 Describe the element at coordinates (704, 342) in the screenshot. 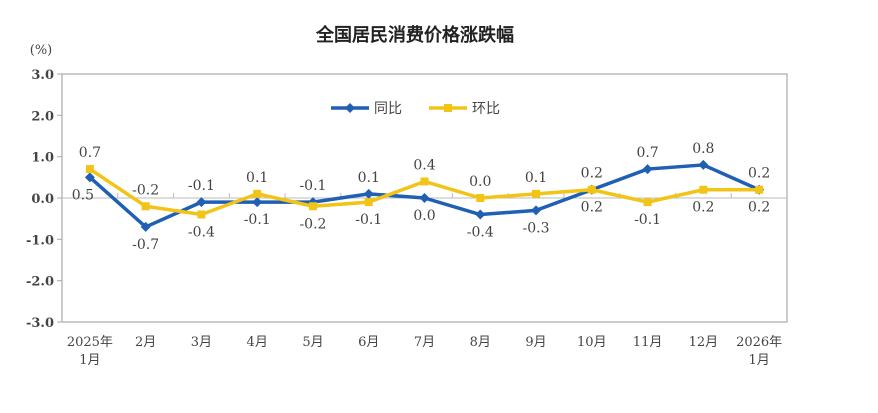

I see `x-tick-label: 12月` at that location.